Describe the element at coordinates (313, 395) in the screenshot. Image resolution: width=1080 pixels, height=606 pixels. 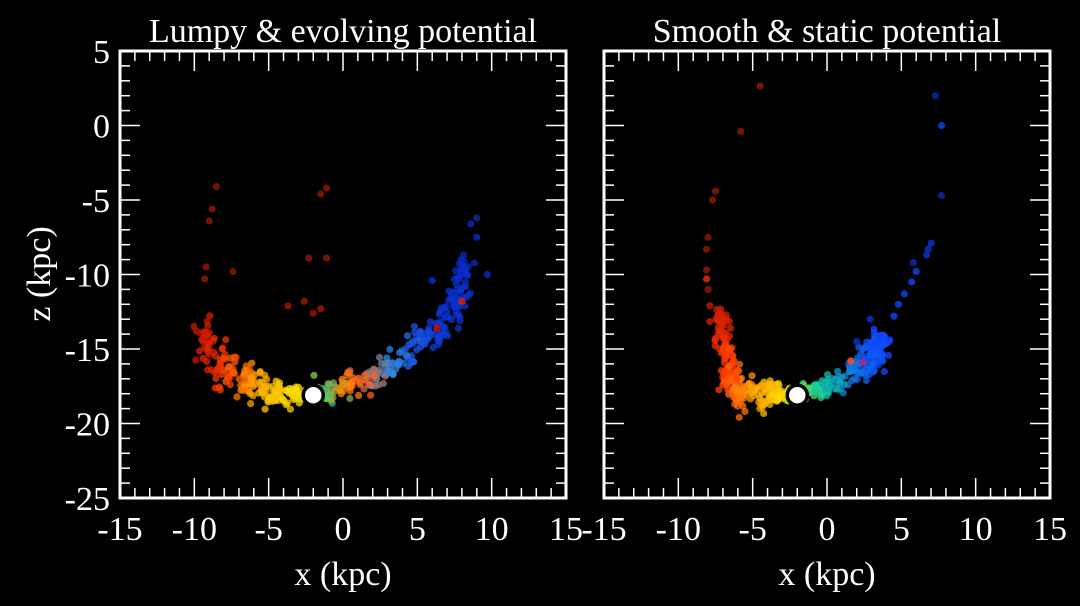
I see `progenitor-marker` at that location.